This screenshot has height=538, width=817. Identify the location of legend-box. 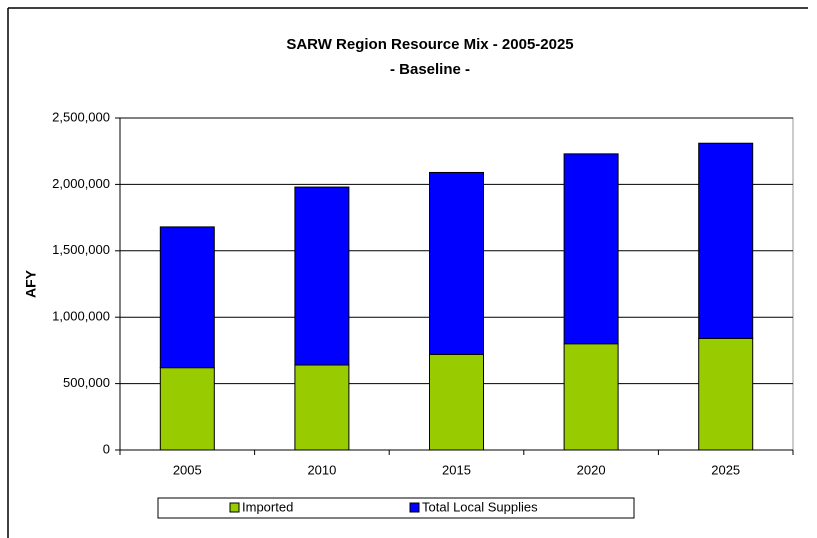
(396, 508).